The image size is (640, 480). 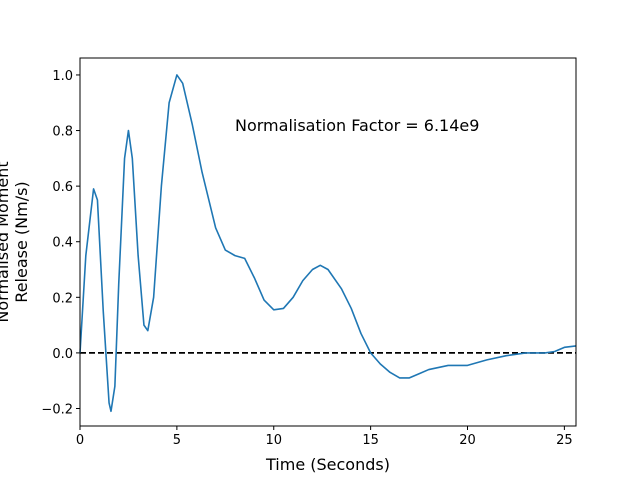 I want to click on y-tick-label: 0.6, so click(x=62, y=187).